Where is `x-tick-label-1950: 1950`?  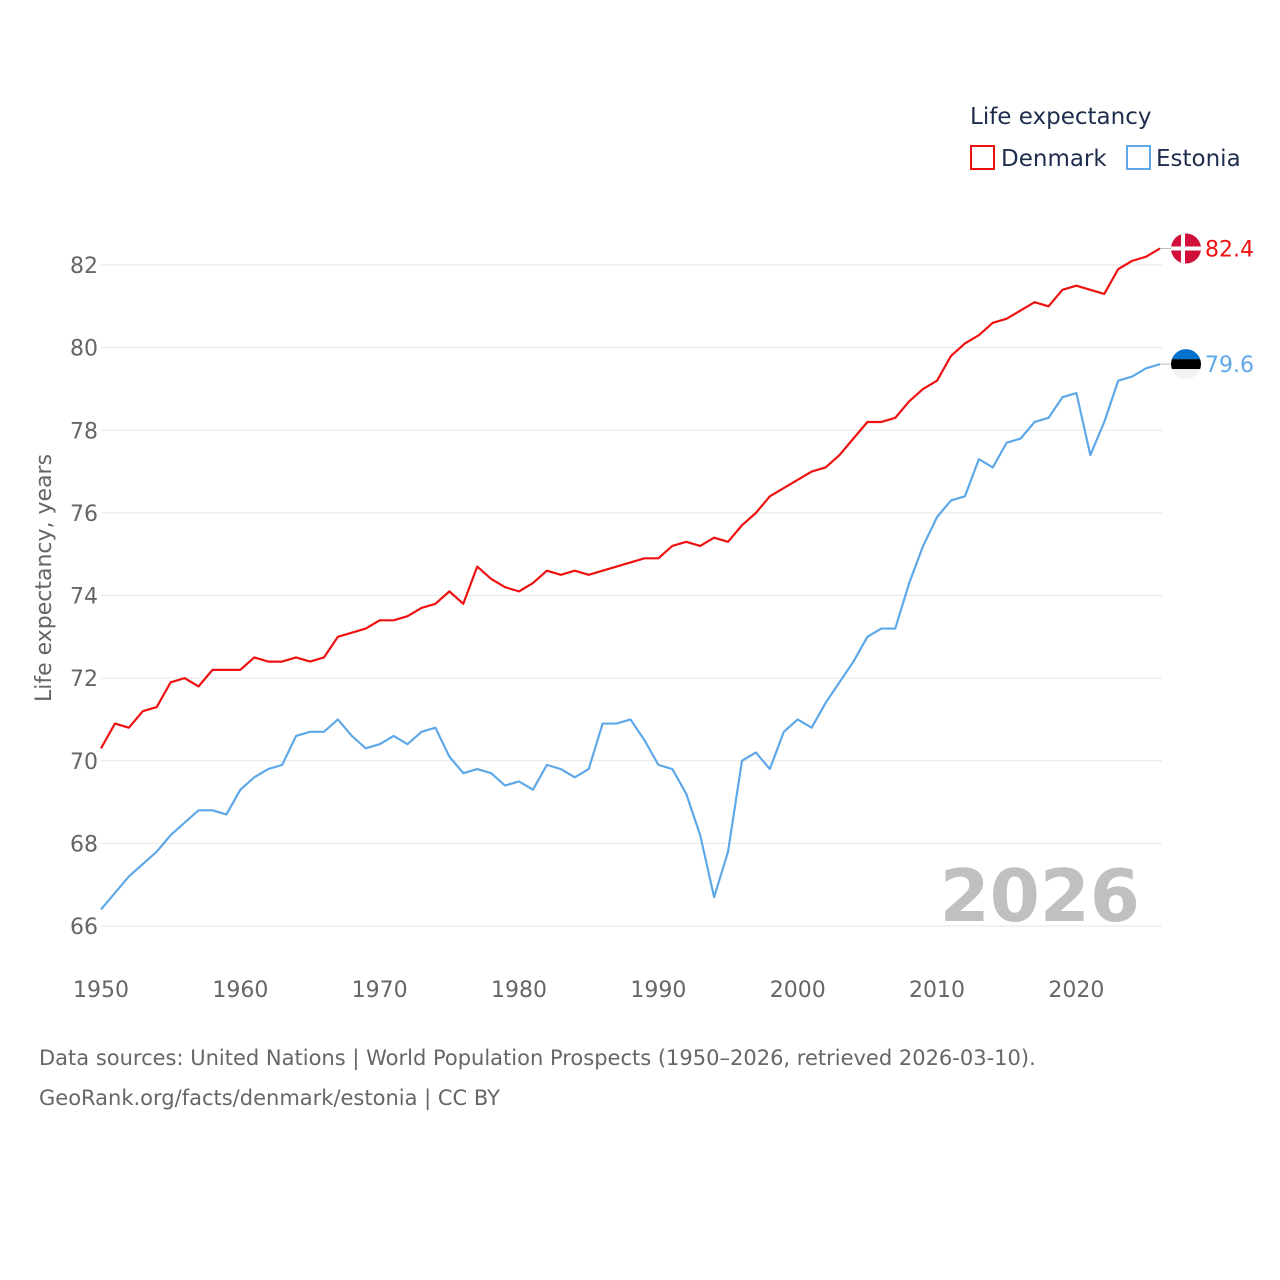 x-tick-label-1950: 1950 is located at coordinates (101, 990).